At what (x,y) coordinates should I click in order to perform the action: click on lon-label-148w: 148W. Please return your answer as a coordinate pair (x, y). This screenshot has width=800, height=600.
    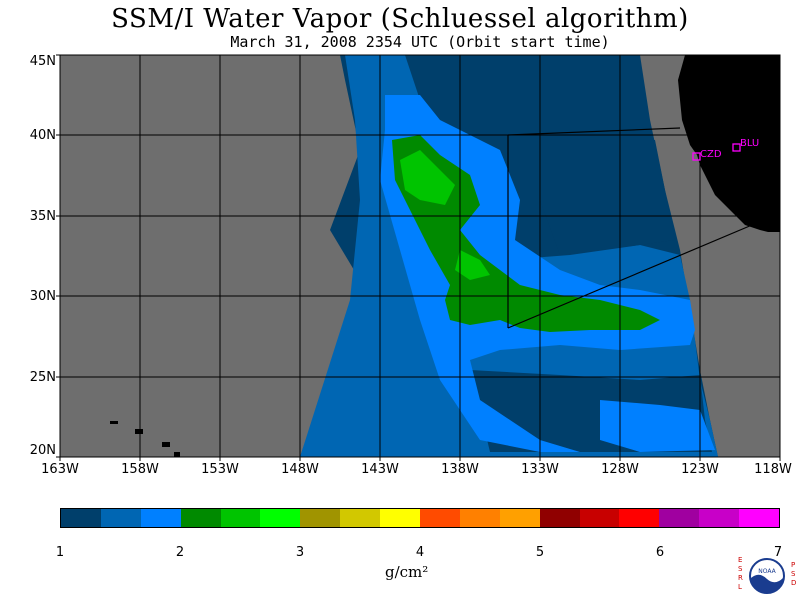
    Looking at the image, I should click on (300, 469).